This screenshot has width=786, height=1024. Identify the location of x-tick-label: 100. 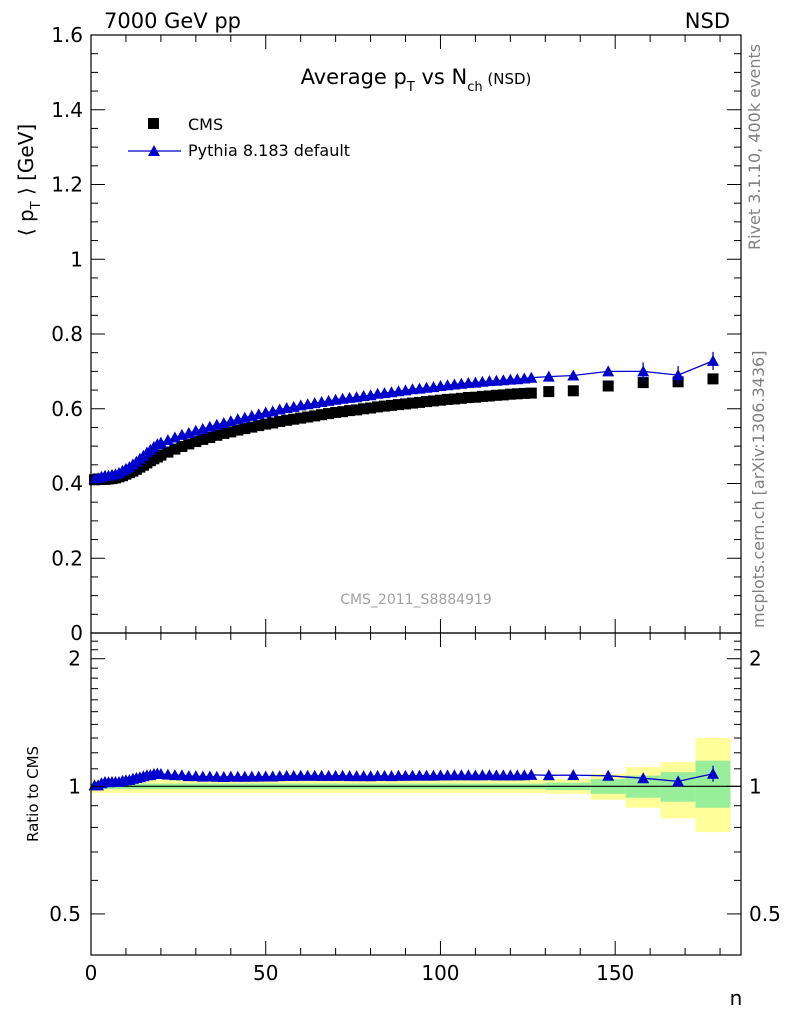
(440, 973).